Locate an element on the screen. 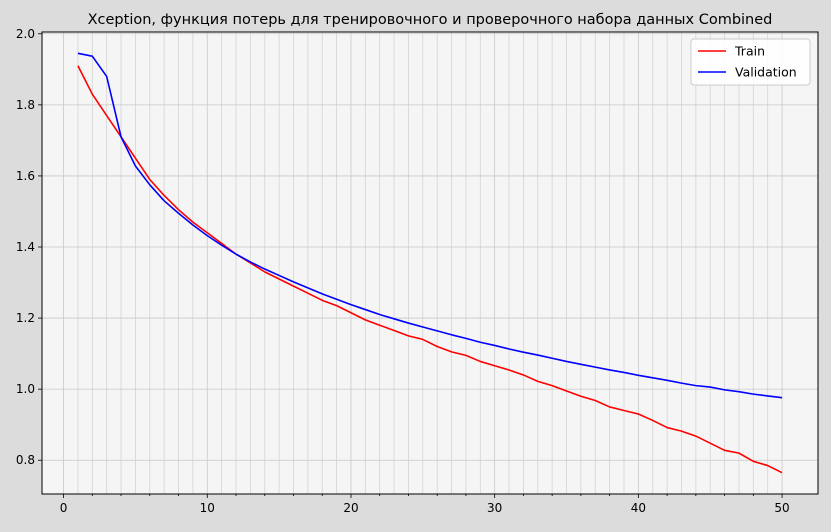 Image resolution: width=831 pixels, height=532 pixels. x-tick-label: 30 is located at coordinates (494, 508).